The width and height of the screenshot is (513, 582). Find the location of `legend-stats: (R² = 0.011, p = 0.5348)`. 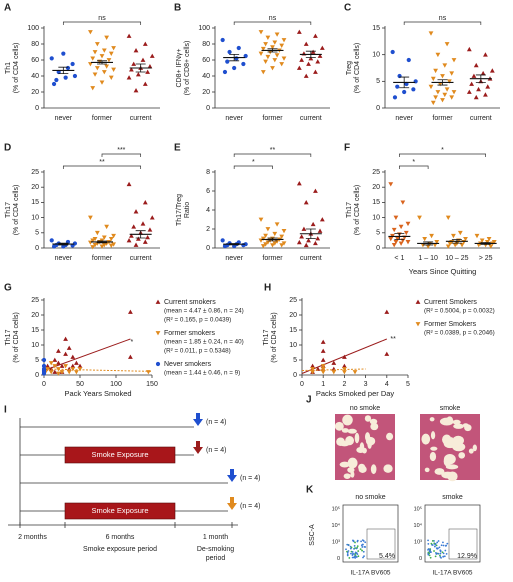

legend-stats: (R² = 0.011, p = 0.5348) is located at coordinates (197, 351).